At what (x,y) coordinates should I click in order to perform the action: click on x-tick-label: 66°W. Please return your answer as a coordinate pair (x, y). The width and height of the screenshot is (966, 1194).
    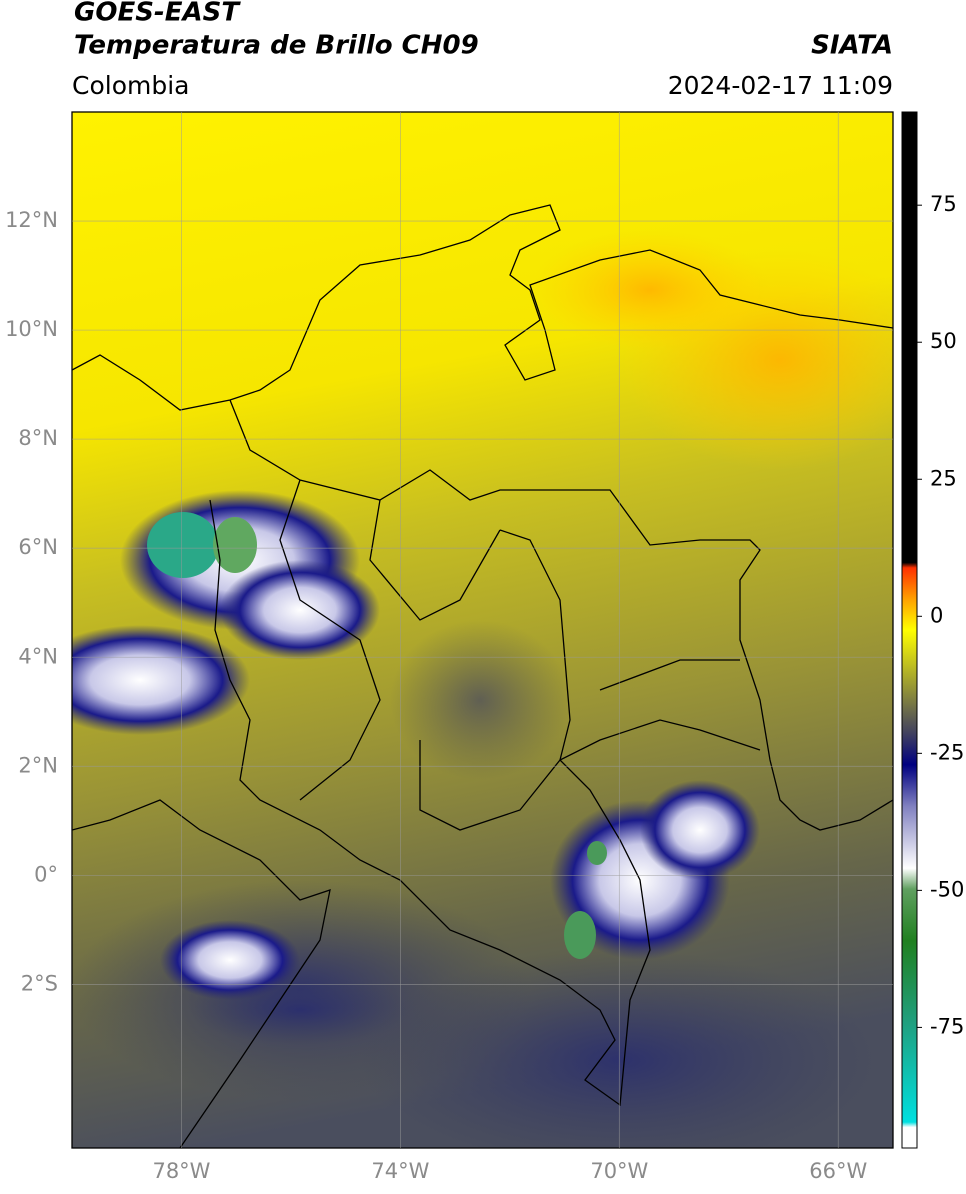
    Looking at the image, I should click on (838, 1171).